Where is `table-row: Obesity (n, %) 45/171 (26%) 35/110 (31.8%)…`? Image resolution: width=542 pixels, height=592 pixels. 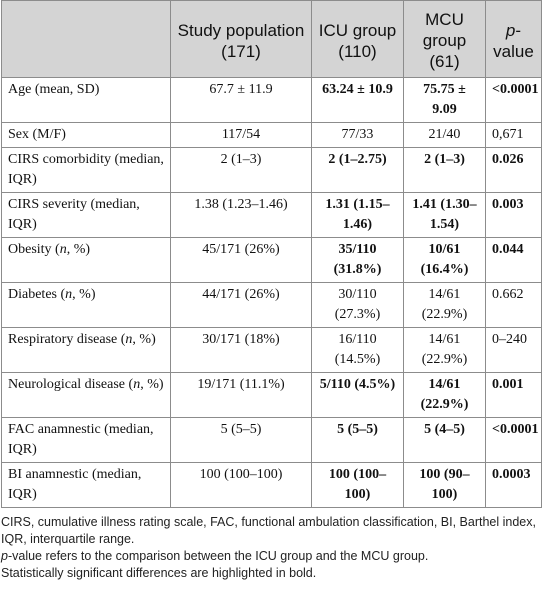 table-row: Obesity (n, %) 45/171 (26%) 35/110 (31.8%)… is located at coordinates (271, 260).